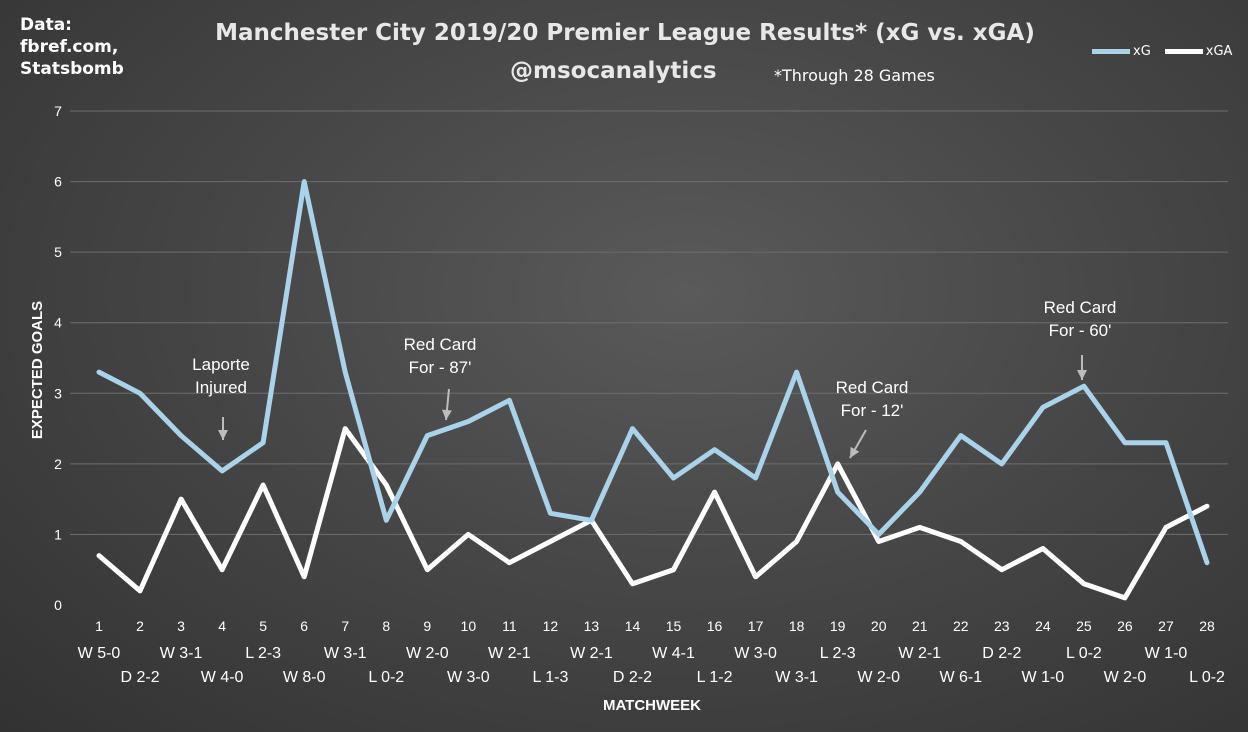  Describe the element at coordinates (961, 626) in the screenshot. I see `x-tick-label: 22` at that location.